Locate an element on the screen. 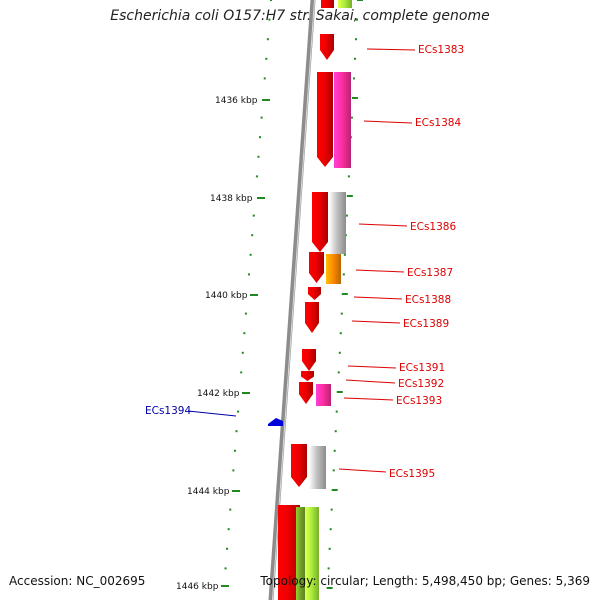  gene-feature-ecs1392 is located at coordinates (307, 376).